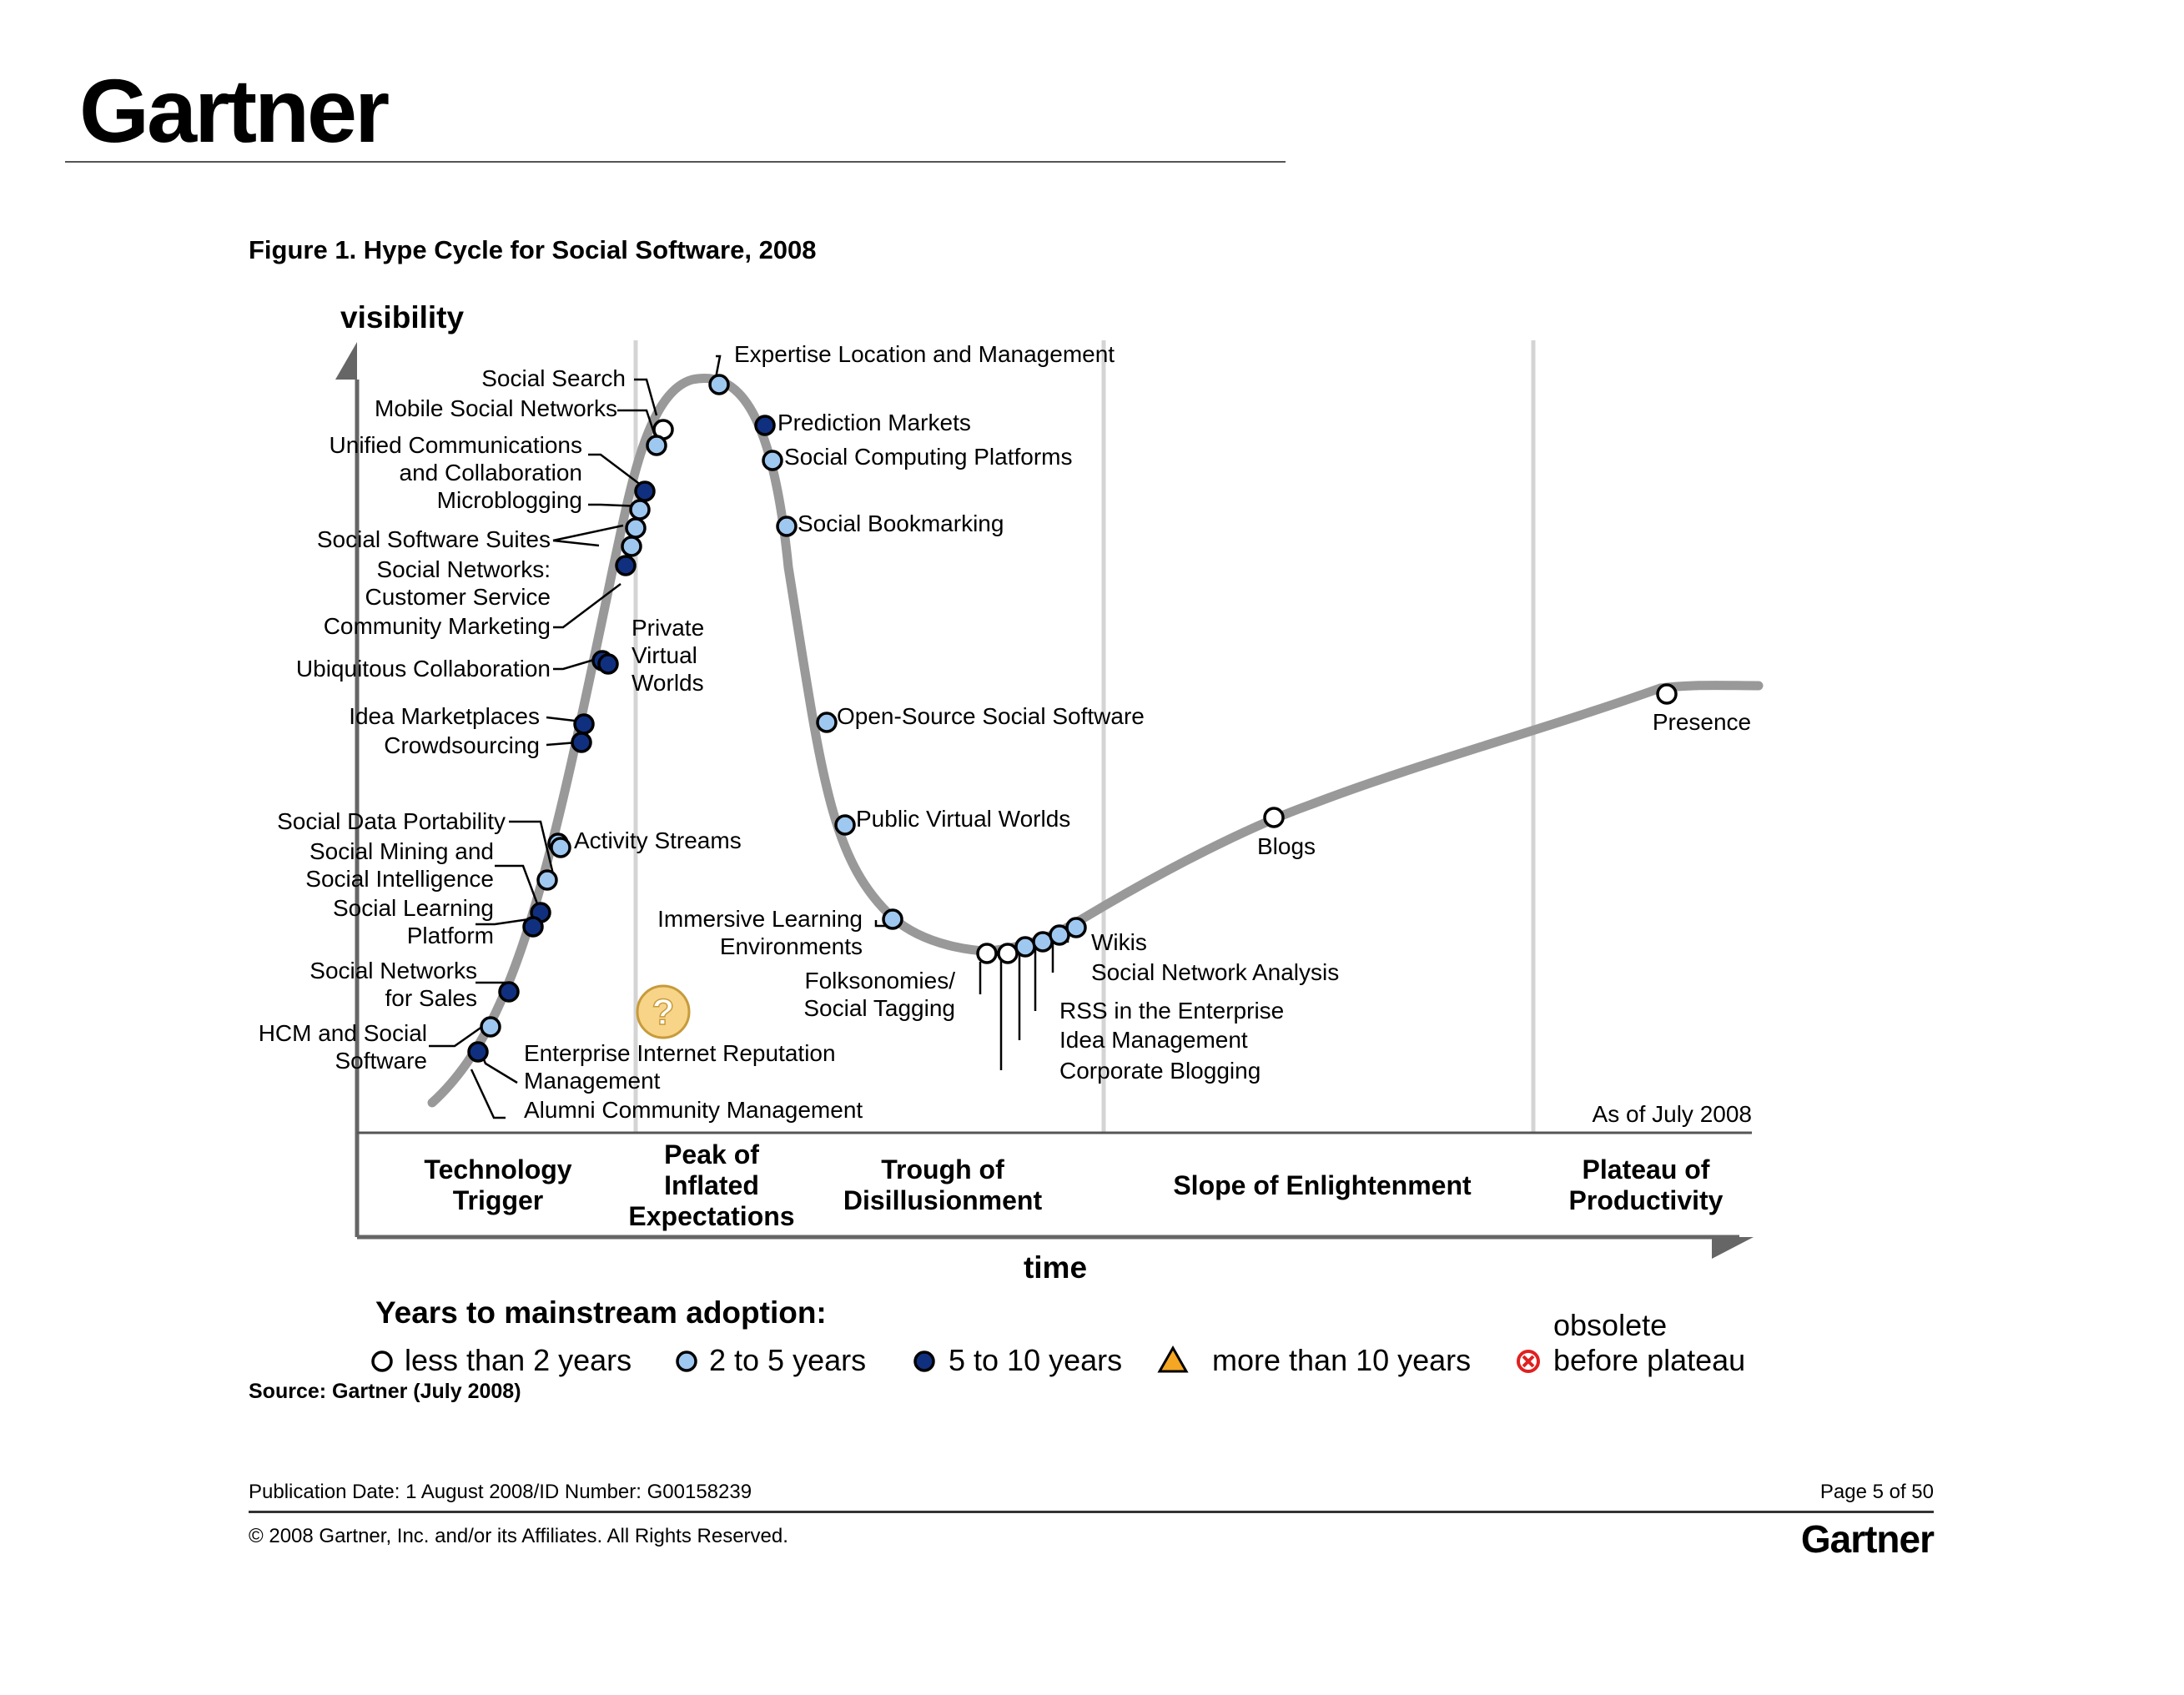 The width and height of the screenshot is (2184, 1695). What do you see at coordinates (664, 655) in the screenshot?
I see `technology-label: Virtual` at bounding box center [664, 655].